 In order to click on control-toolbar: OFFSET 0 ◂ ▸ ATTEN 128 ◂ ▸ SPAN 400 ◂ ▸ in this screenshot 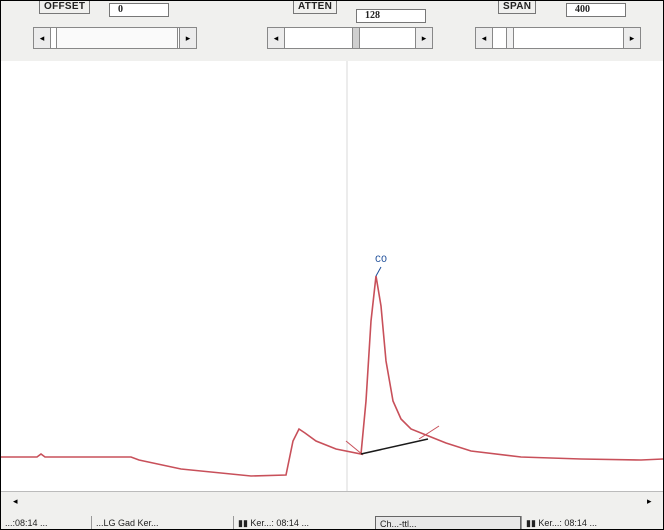, I will do `click(332, 31)`.